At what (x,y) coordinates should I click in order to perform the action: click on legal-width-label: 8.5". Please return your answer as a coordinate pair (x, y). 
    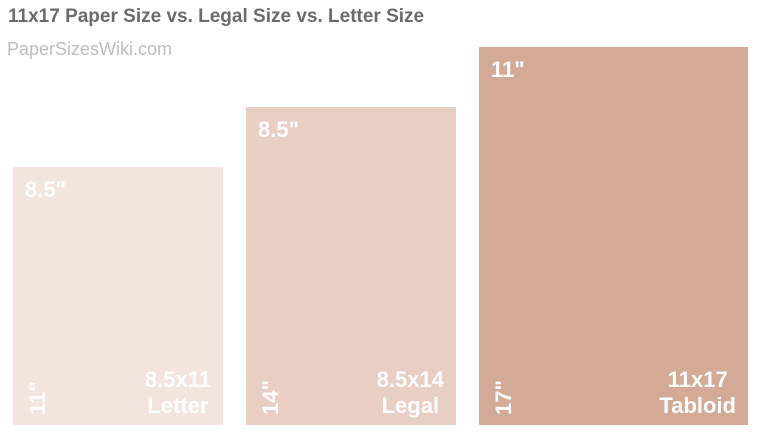
    Looking at the image, I should click on (279, 129).